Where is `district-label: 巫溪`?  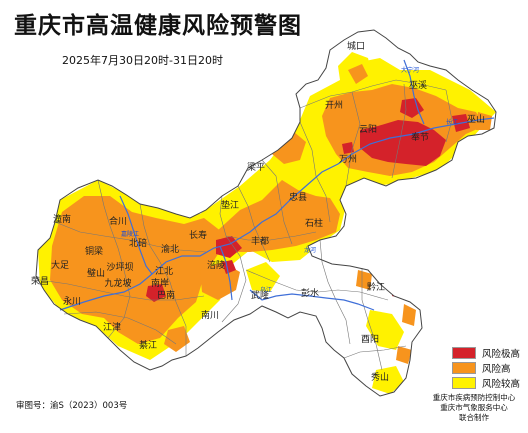
district-label: 巫溪 is located at coordinates (418, 85).